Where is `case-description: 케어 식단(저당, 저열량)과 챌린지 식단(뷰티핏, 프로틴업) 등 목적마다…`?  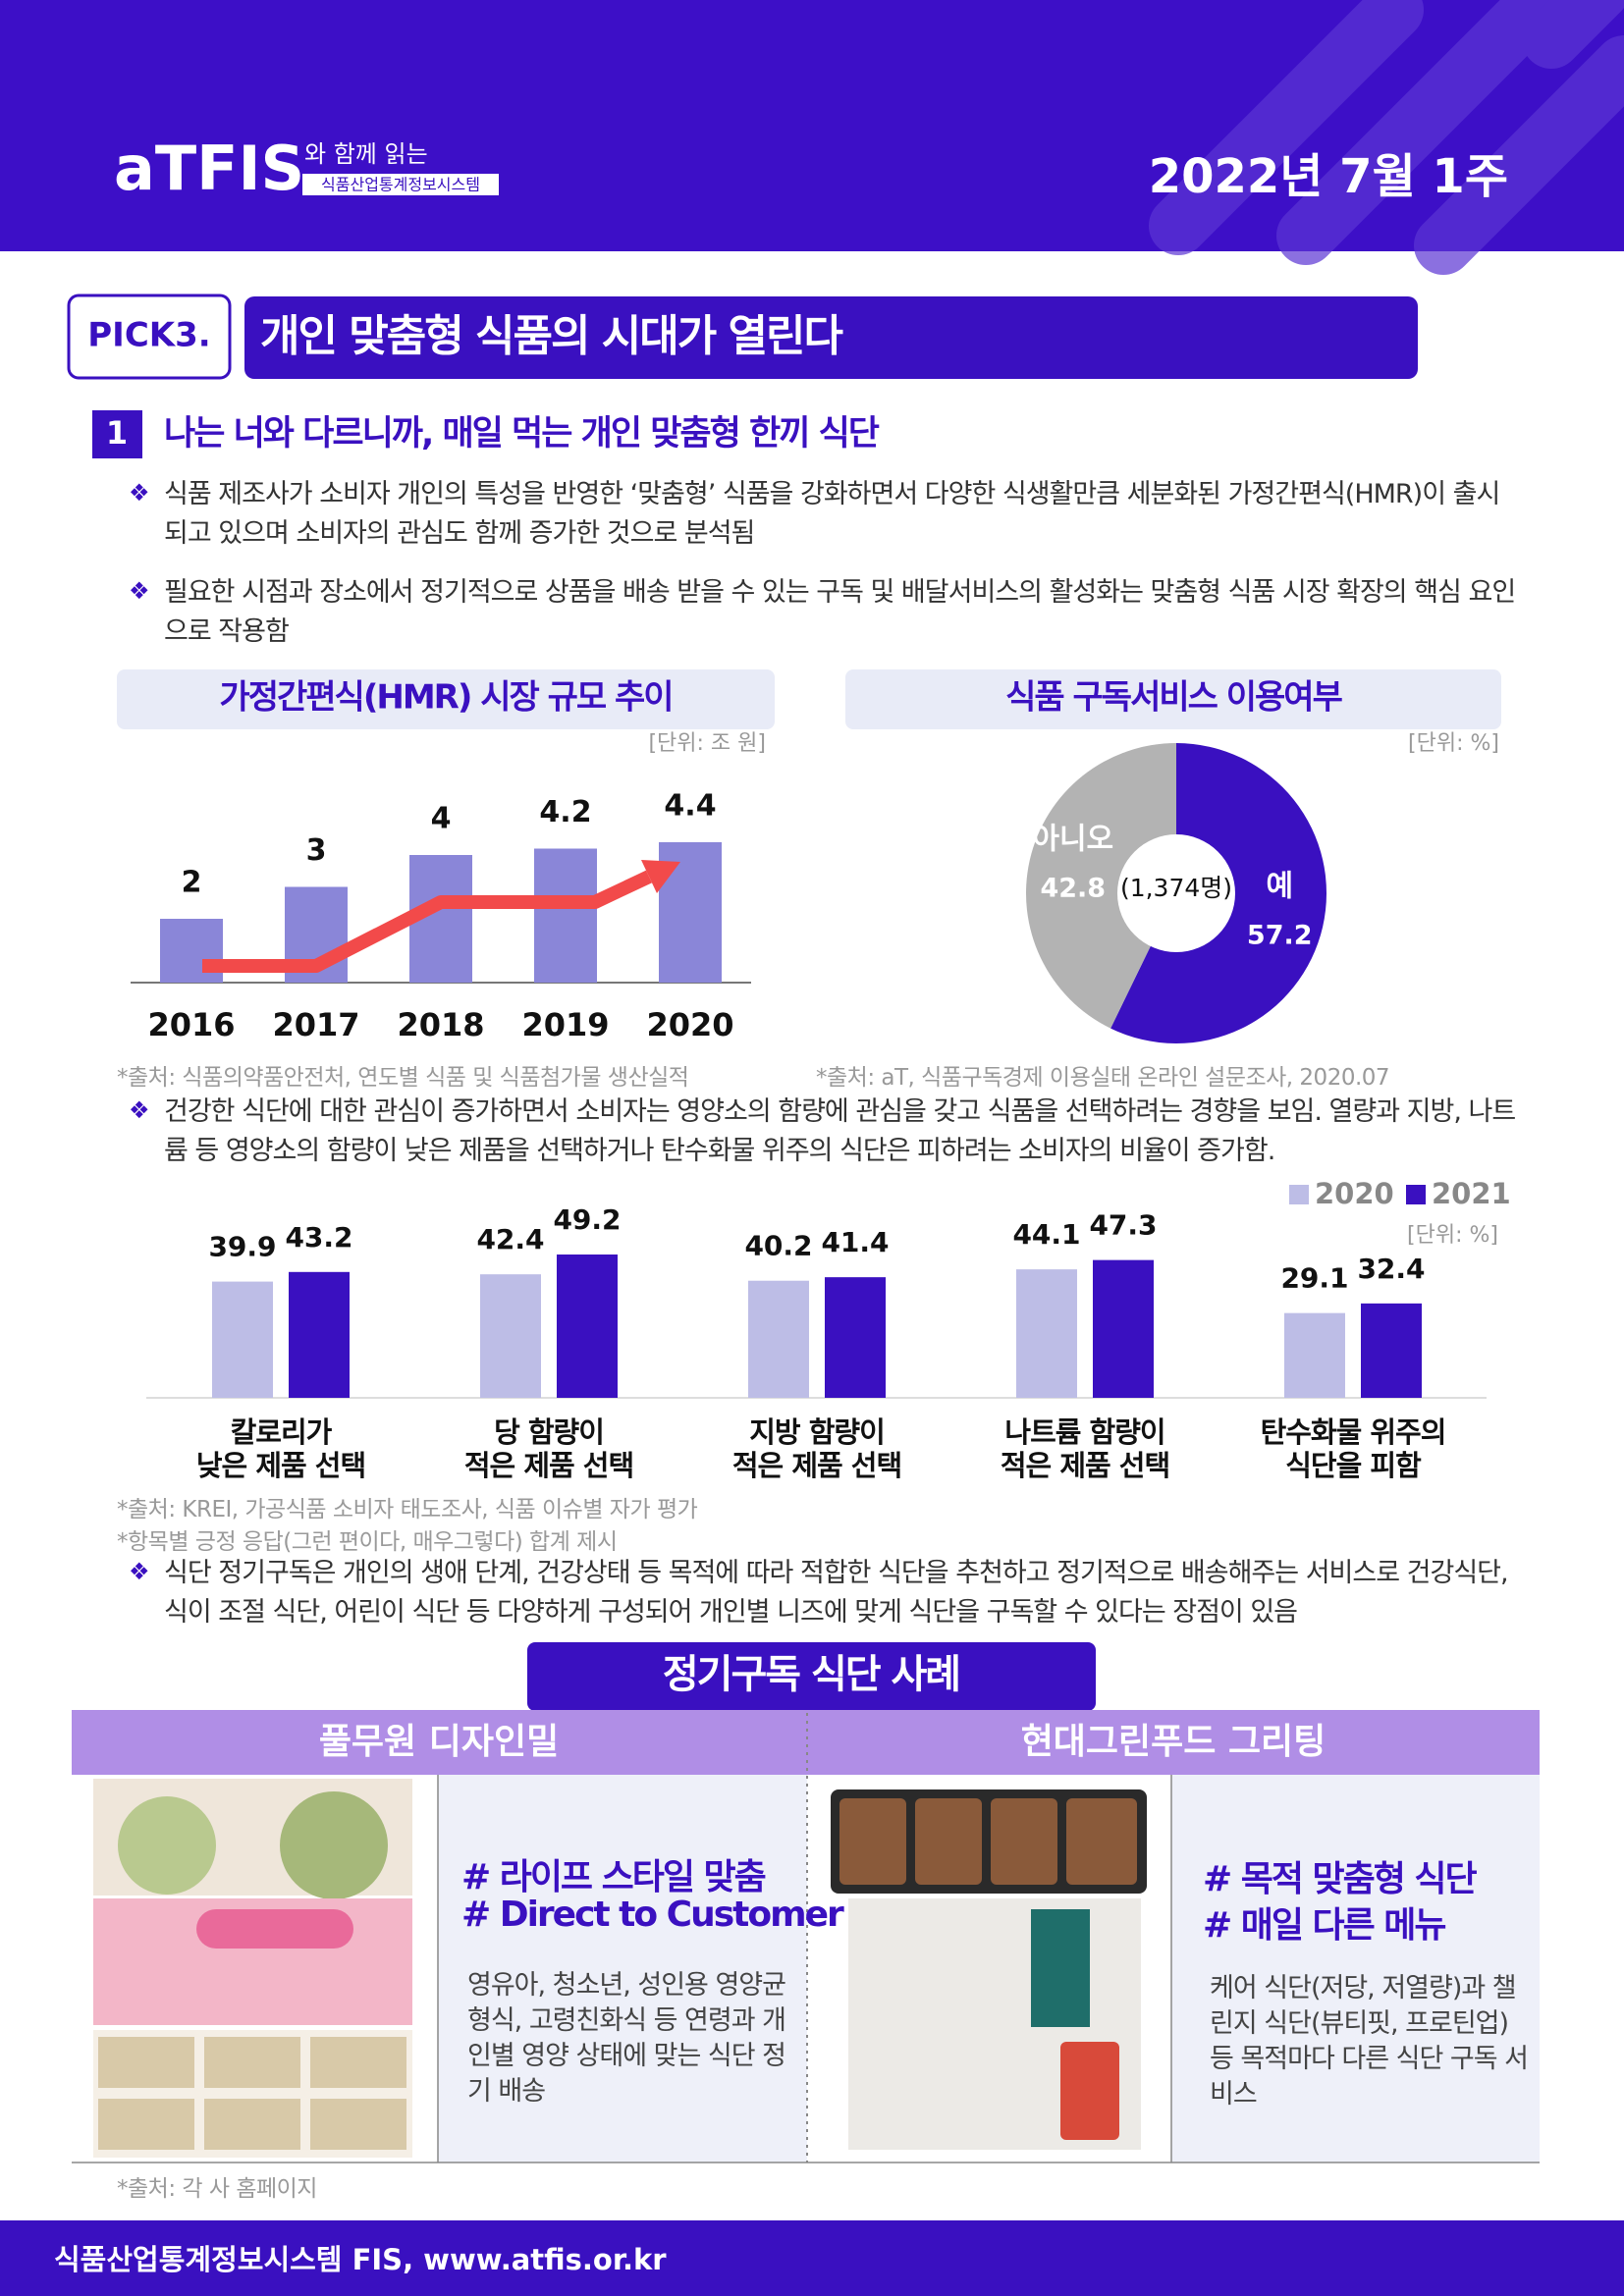 case-description: 케어 식단(저당, 저열량)과 챌린지 식단(뷰티핏, 프로틴업) 등 목적마다… is located at coordinates (1369, 2041).